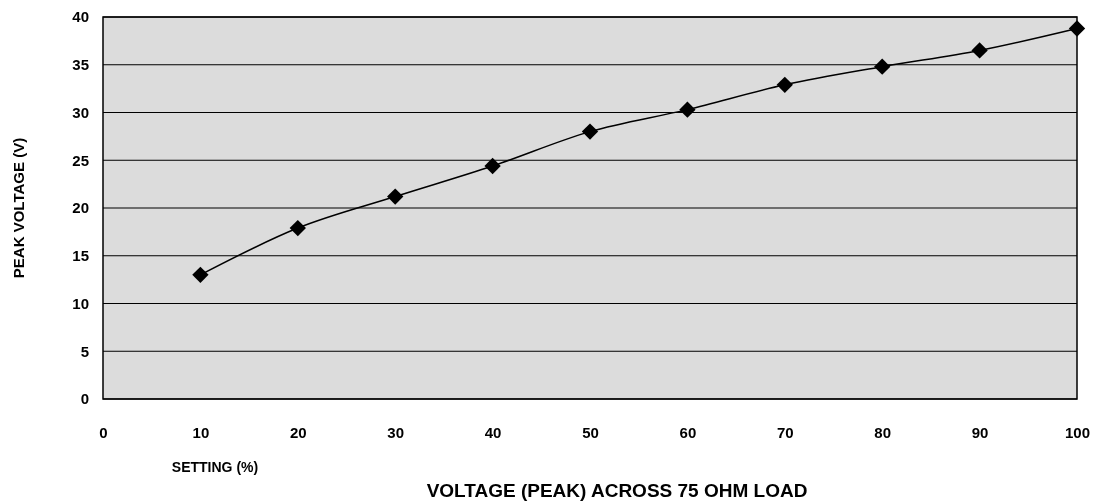 Image resolution: width=1094 pixels, height=503 pixels. Describe the element at coordinates (215, 467) in the screenshot. I see `x-axis-title: SETTING (%)` at that location.